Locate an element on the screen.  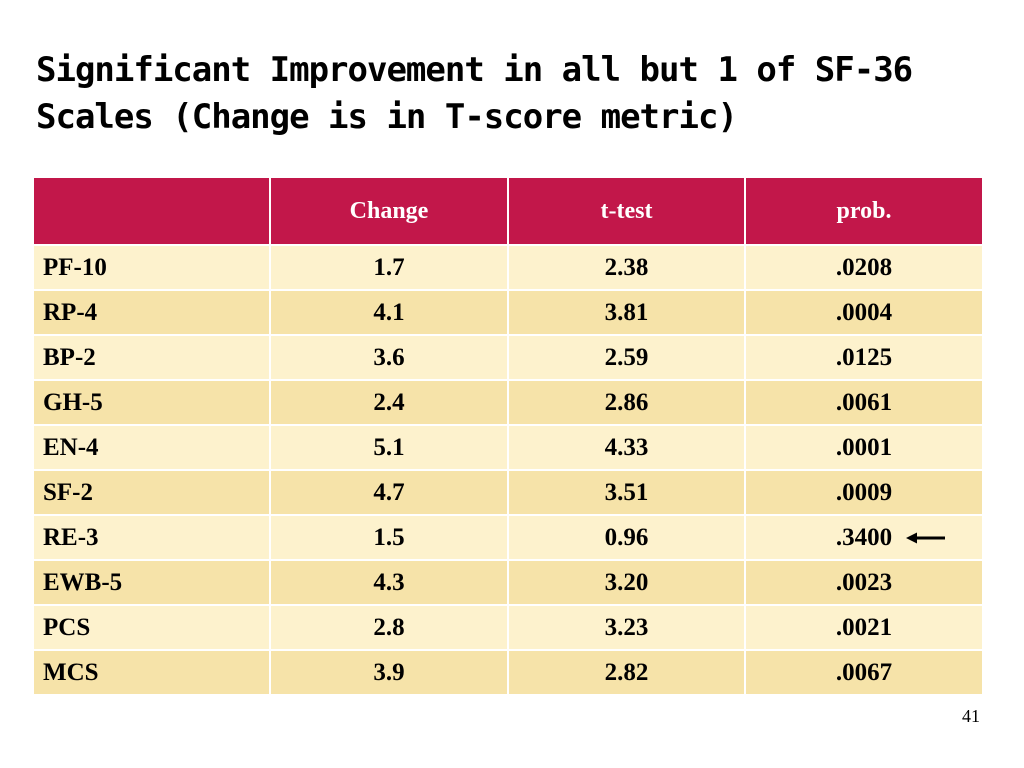
table-row-highlighted: RE-3 1.5 0.96 .3400 is located at coordinates (508, 537).